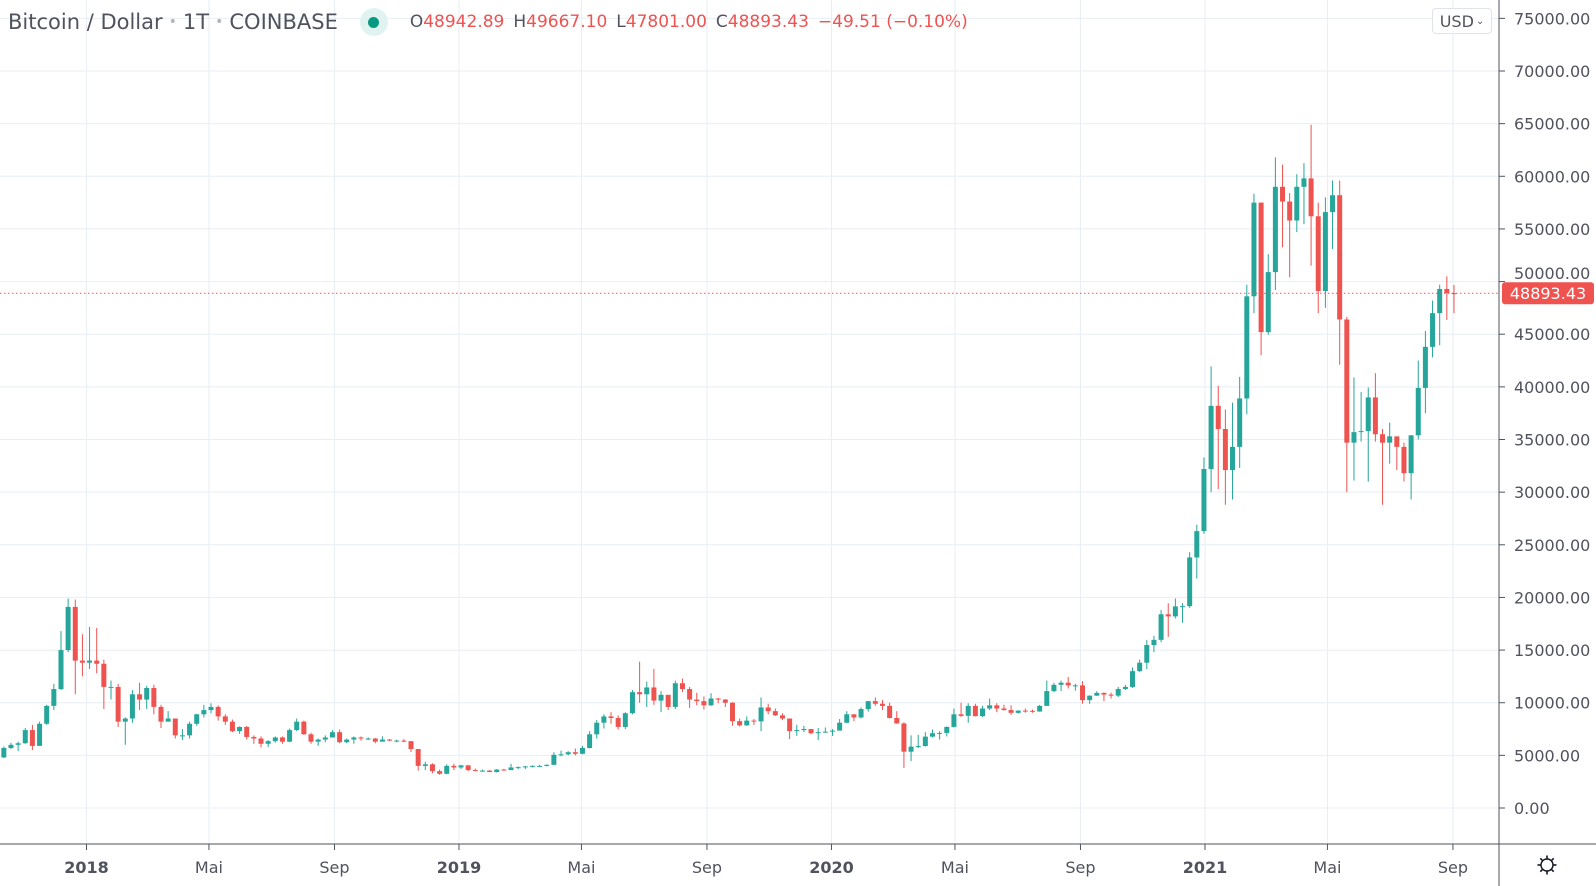  I want to click on gear-icon, so click(1547, 865).